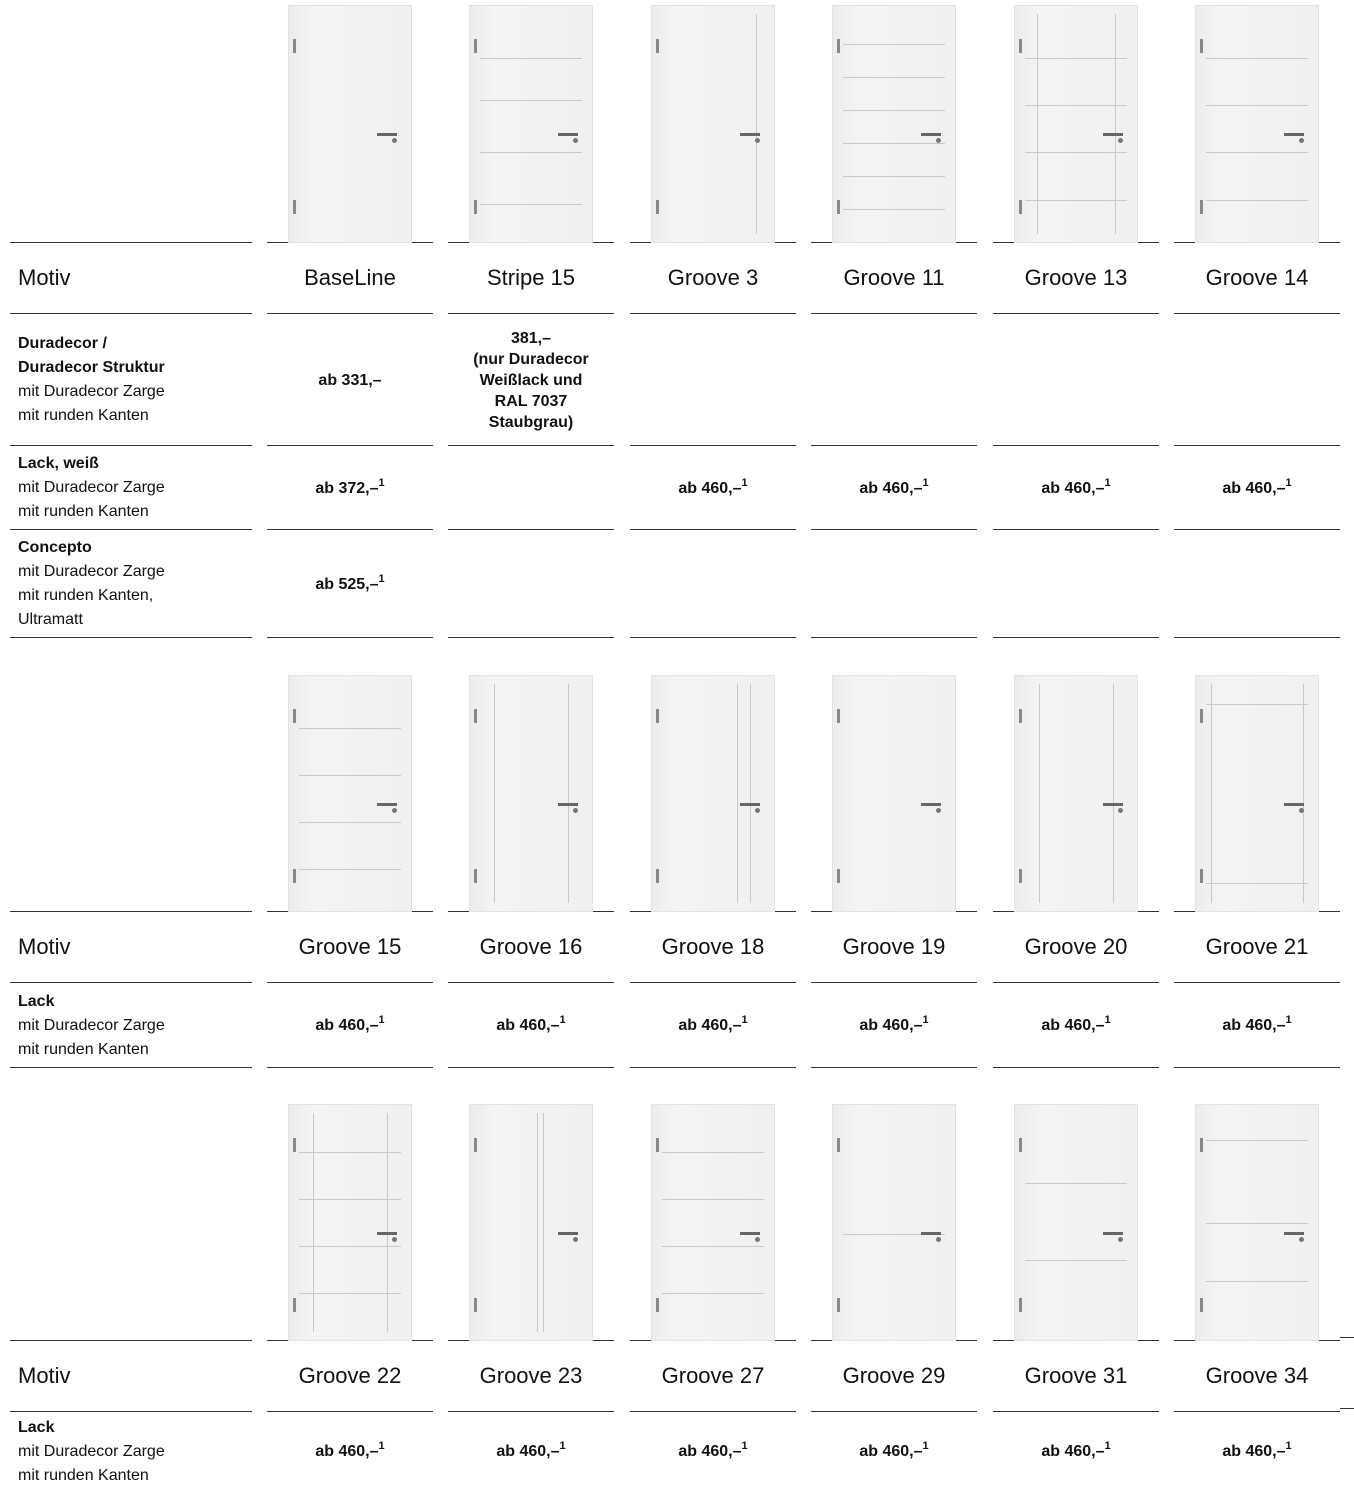 The image size is (1354, 1491). Describe the element at coordinates (531, 946) in the screenshot. I see `motif-name: Groove 16` at that location.